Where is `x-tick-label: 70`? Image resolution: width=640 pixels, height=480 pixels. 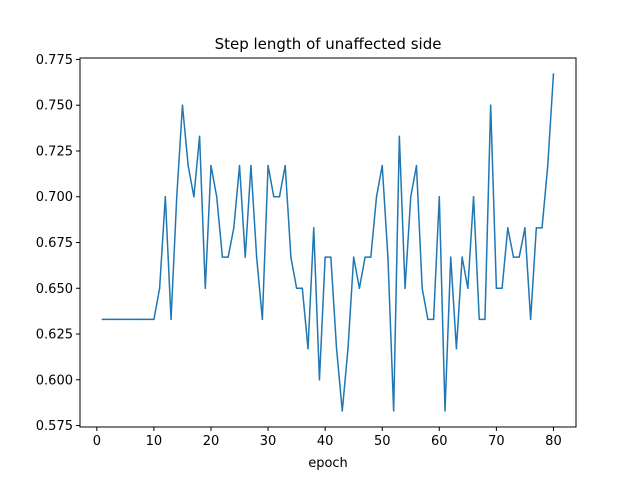
x-tick-label: 70 is located at coordinates (496, 441).